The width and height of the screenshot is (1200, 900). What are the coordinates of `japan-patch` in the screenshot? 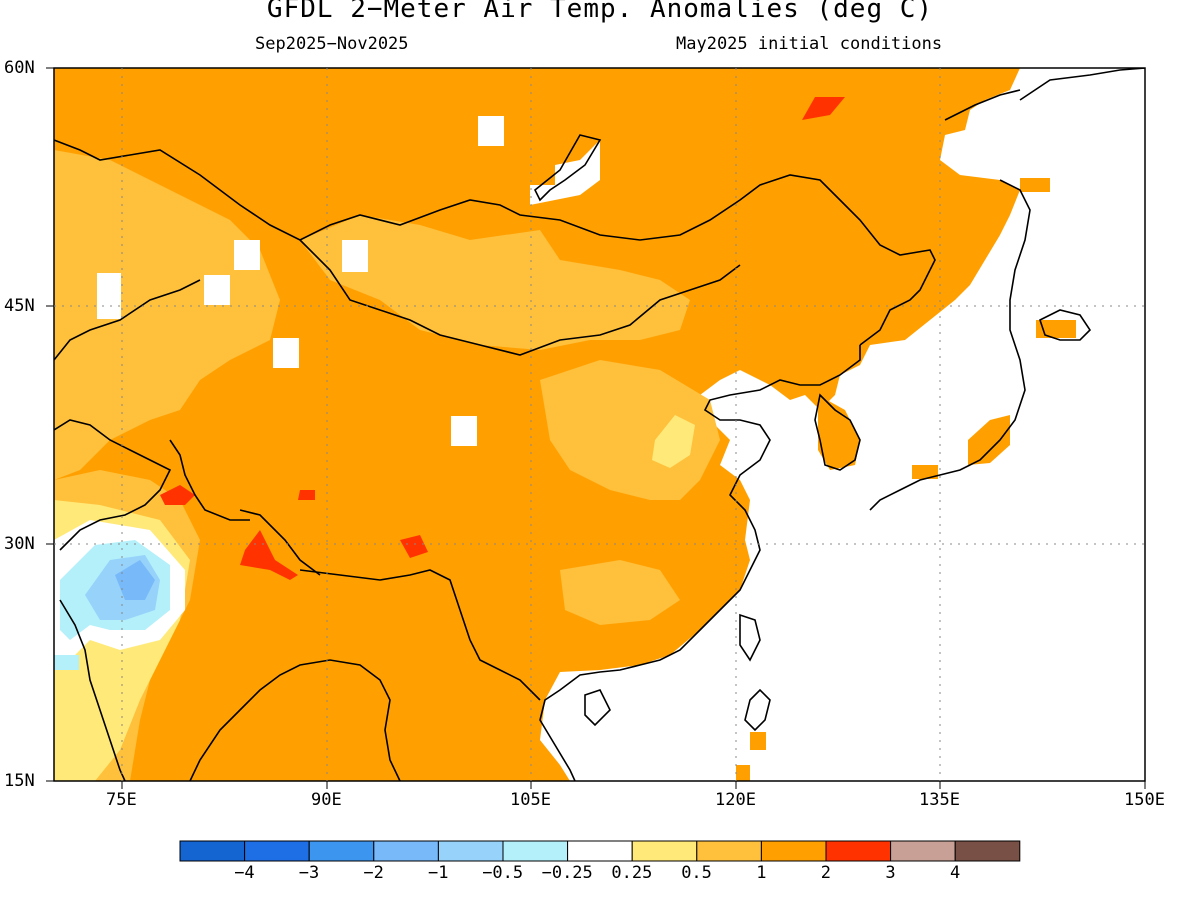 It's located at (989, 440).